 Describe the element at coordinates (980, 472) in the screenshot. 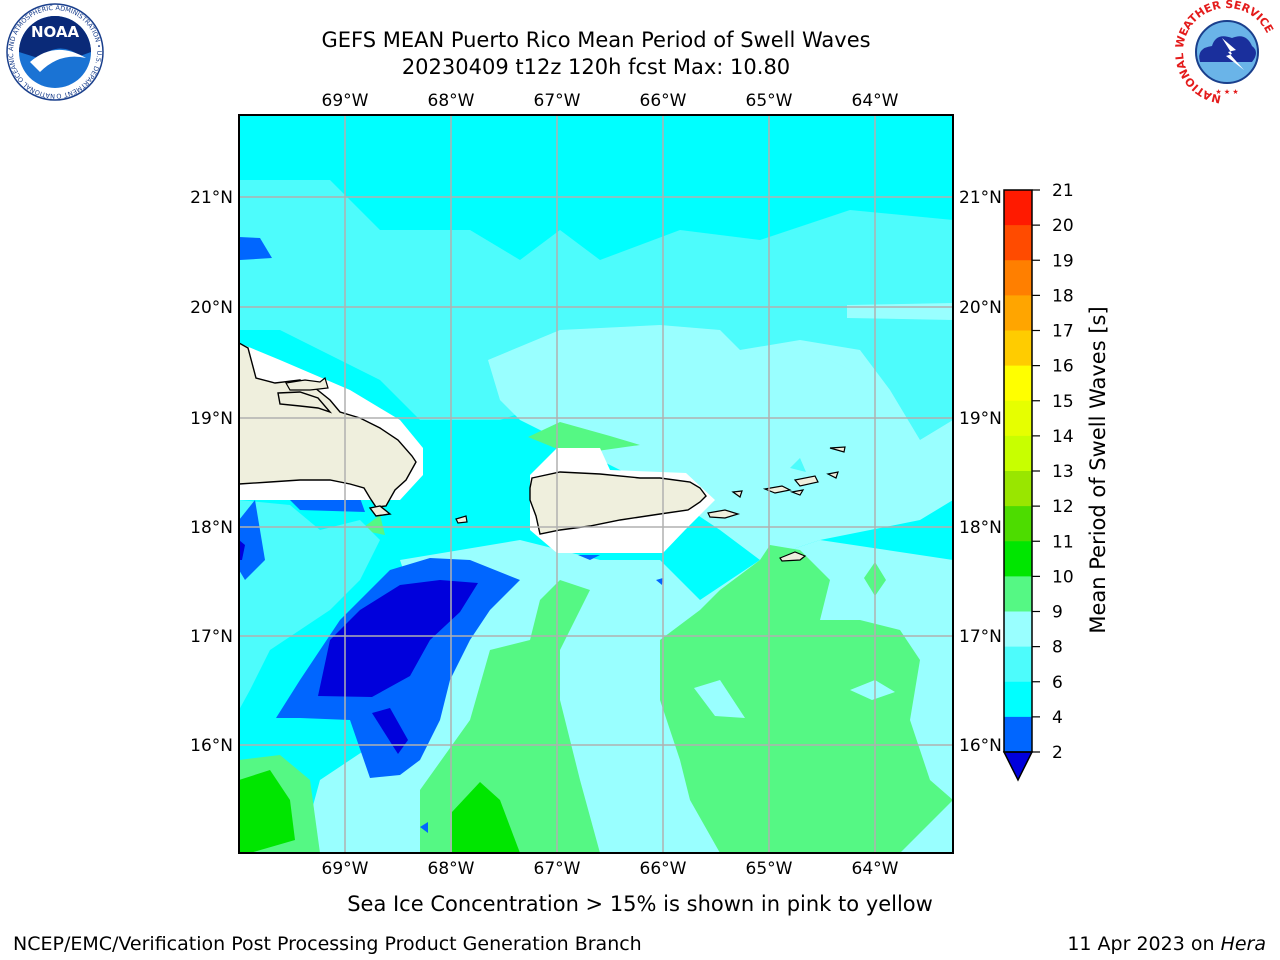

I see `lat-labels-right: 21°N 20°N 19°N 18°N 17°N 16°N` at that location.